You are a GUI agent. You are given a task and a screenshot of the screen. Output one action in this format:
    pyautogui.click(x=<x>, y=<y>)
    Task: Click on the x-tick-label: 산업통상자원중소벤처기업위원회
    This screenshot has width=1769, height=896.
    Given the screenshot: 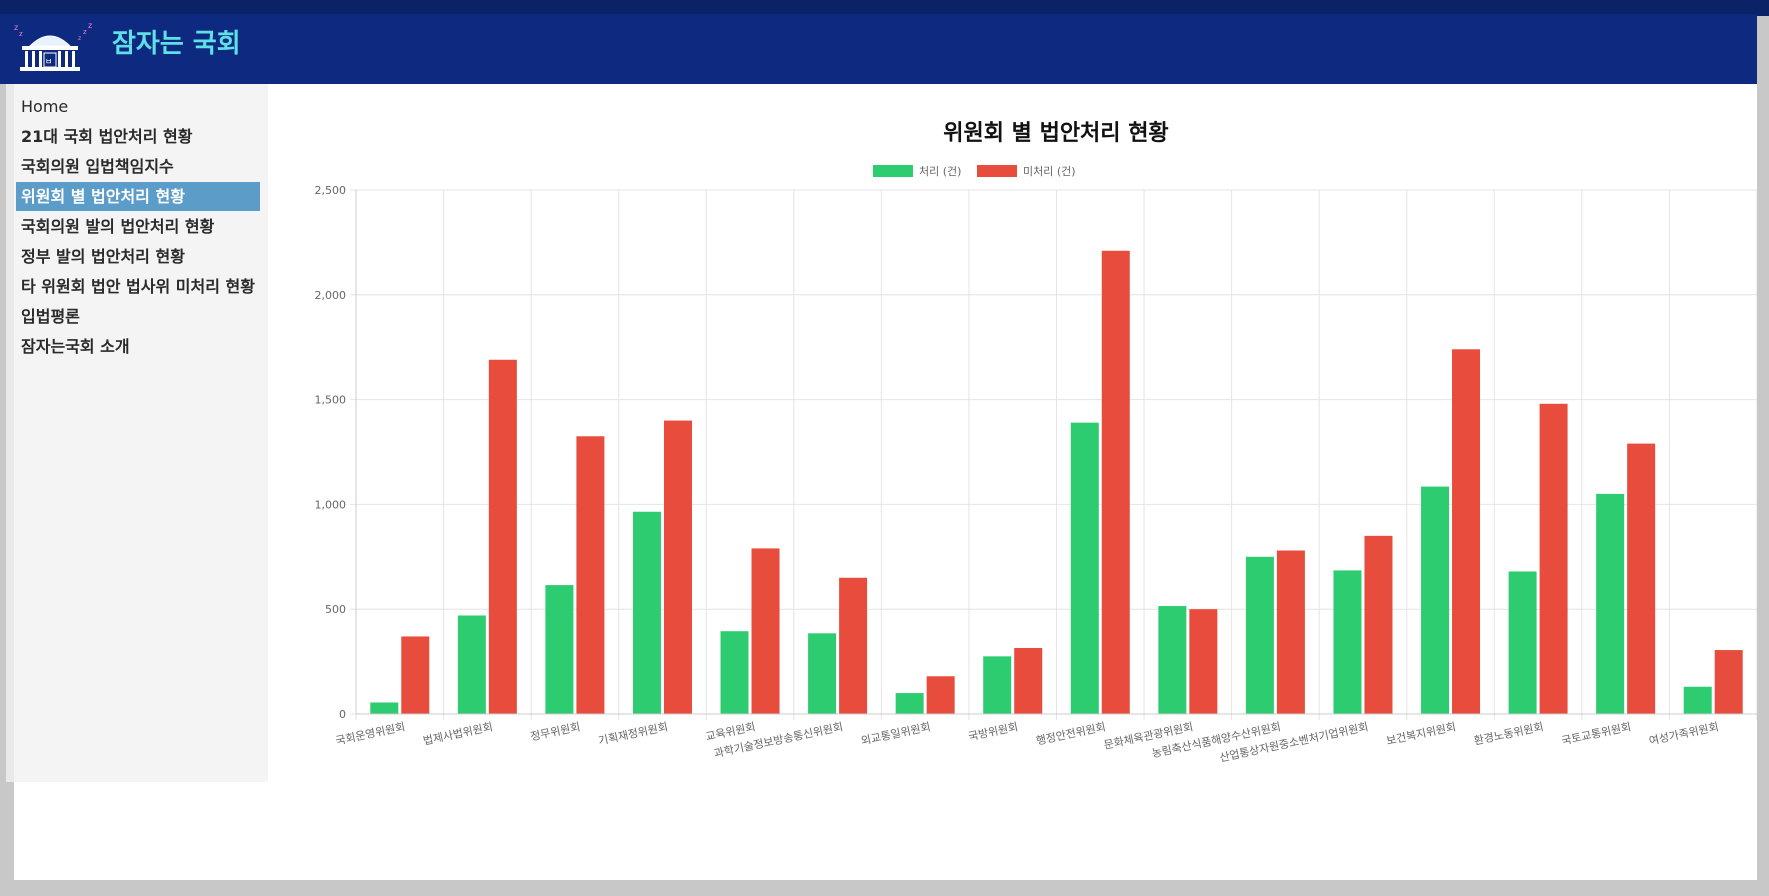 What is the action you would take?
    pyautogui.click(x=1293, y=742)
    